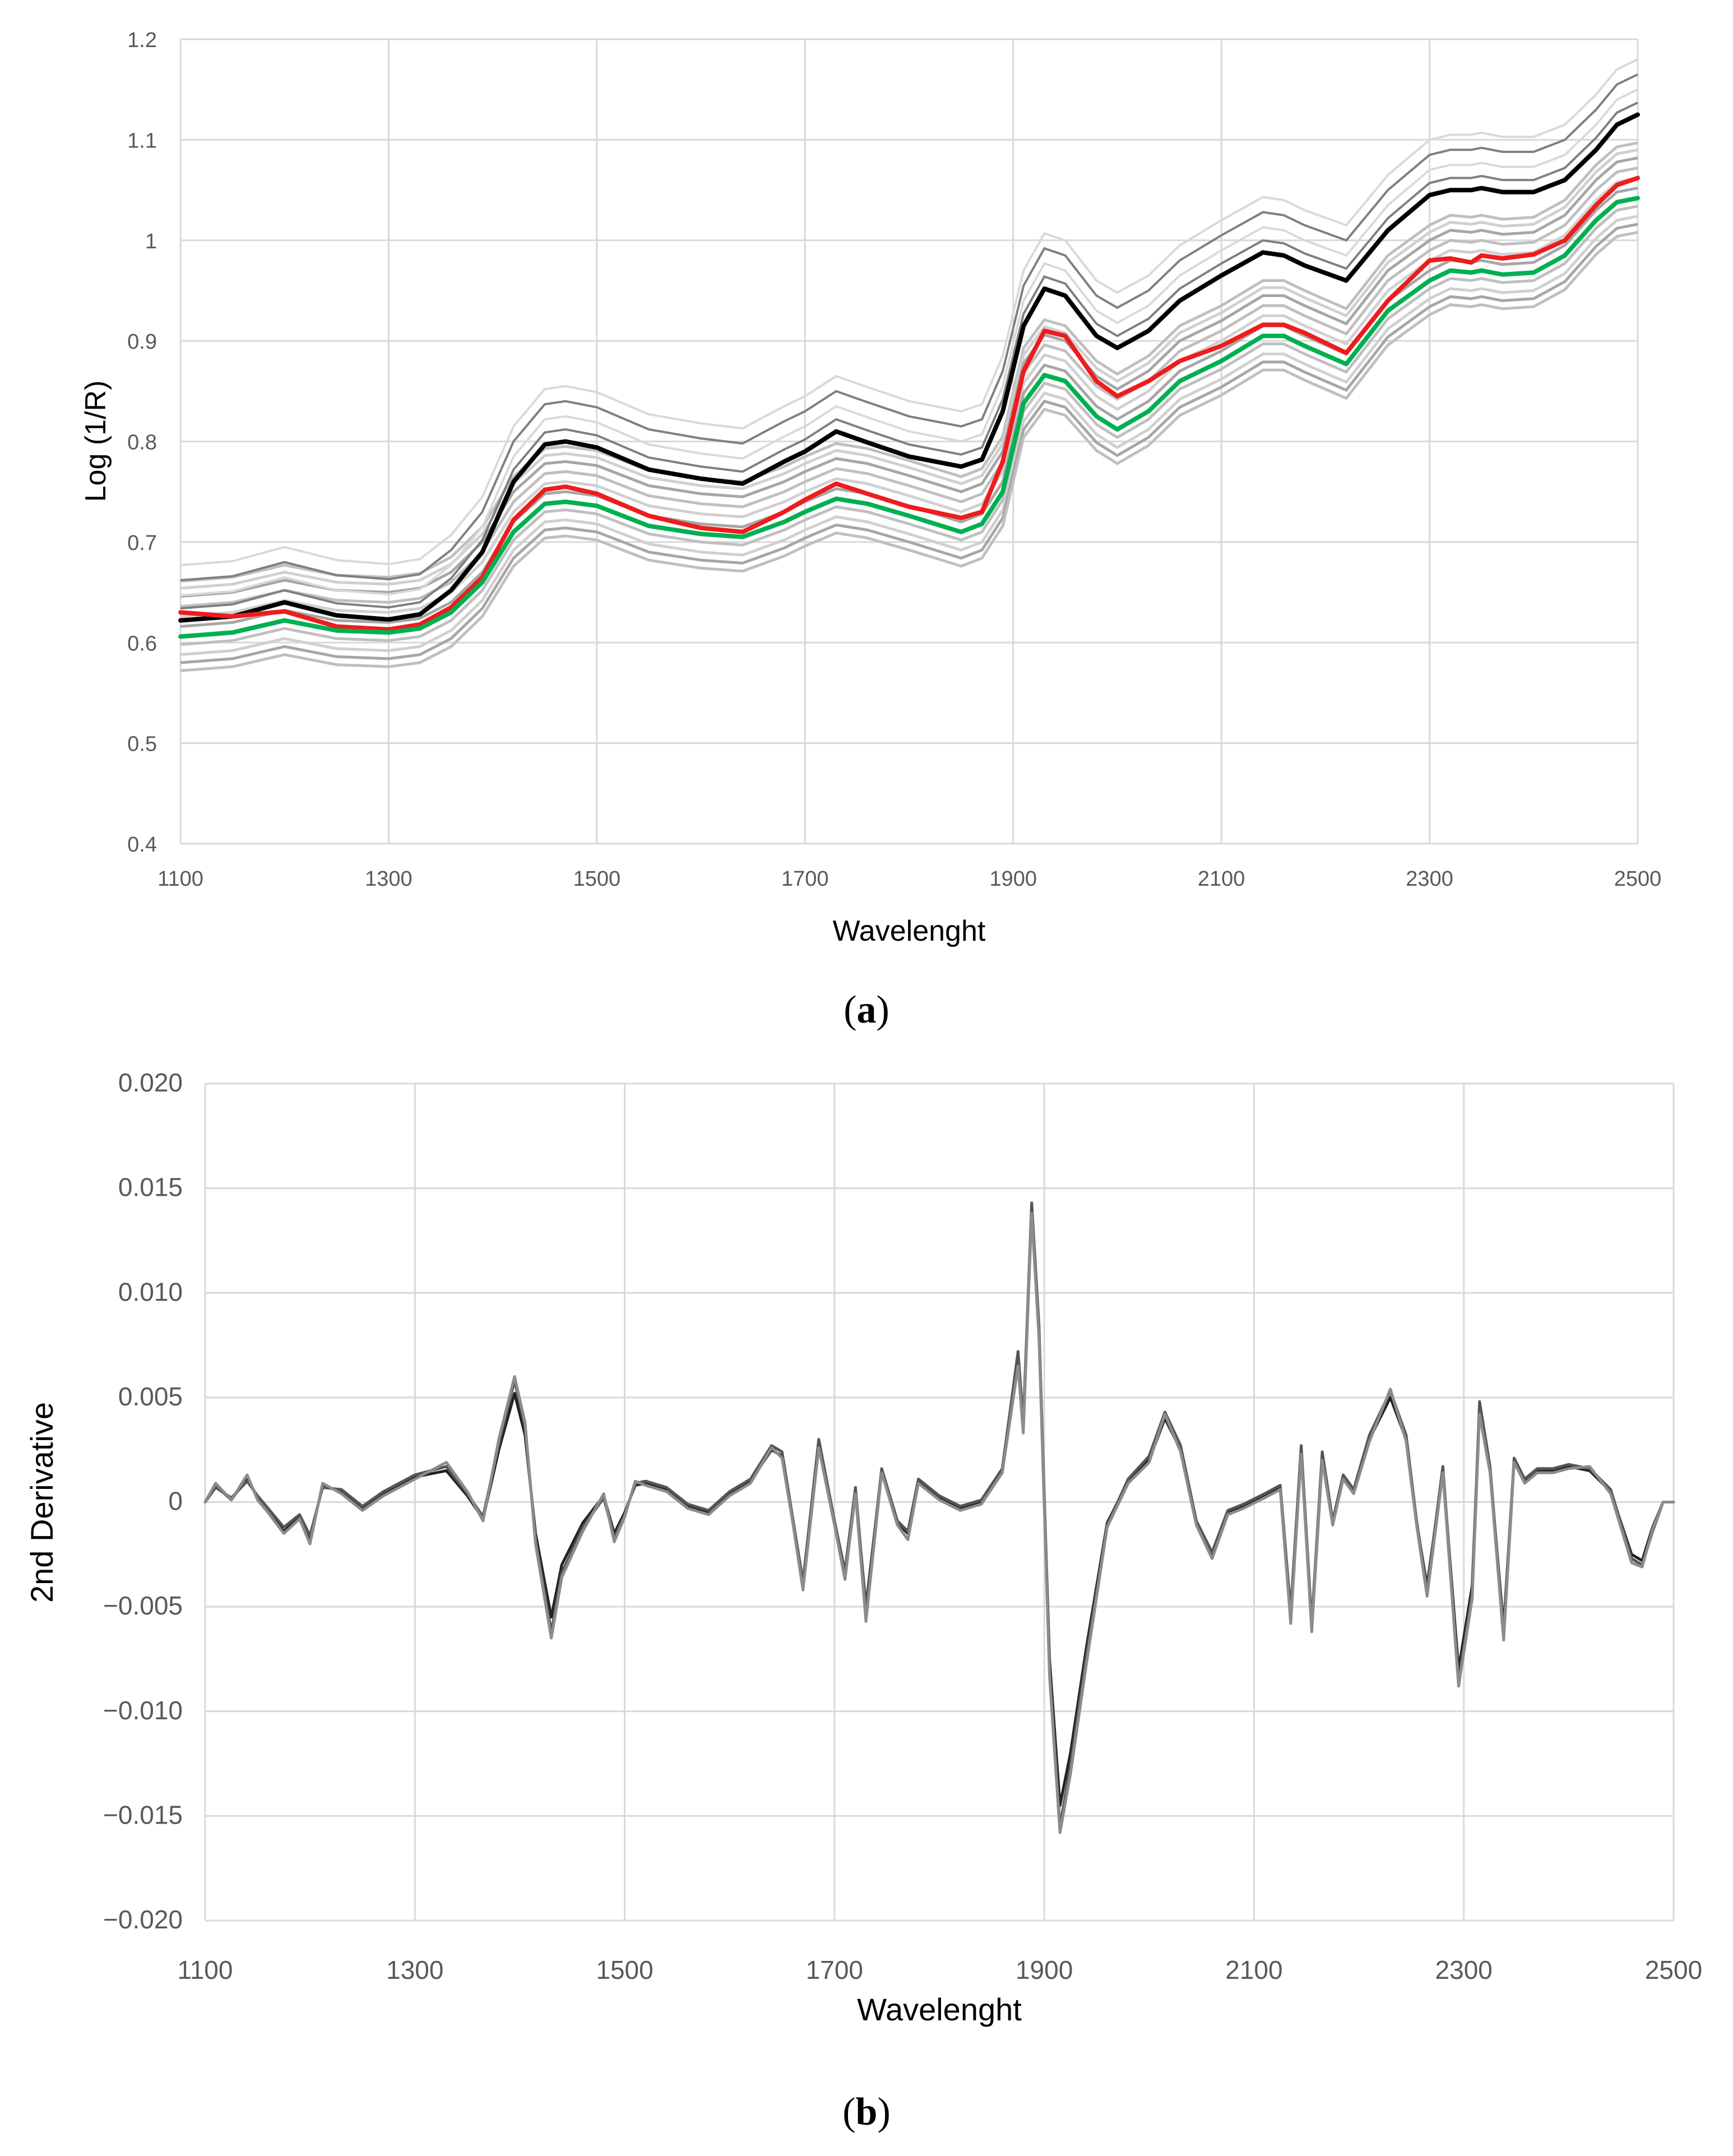 Image resolution: width=1733 pixels, height=2156 pixels. Describe the element at coordinates (1638, 879) in the screenshot. I see `panel-a-x-tick-label: 2500` at that location.